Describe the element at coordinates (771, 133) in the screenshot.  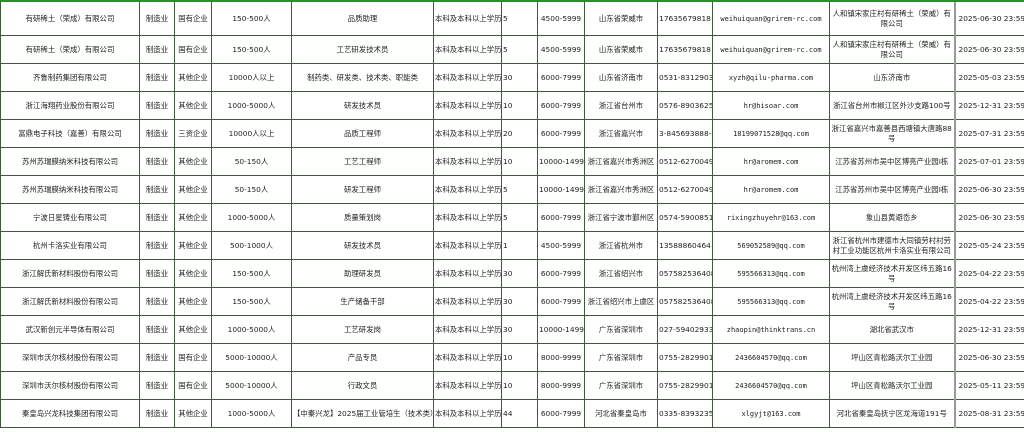
I see `email-cell: 18199071528@qq.com` at that location.